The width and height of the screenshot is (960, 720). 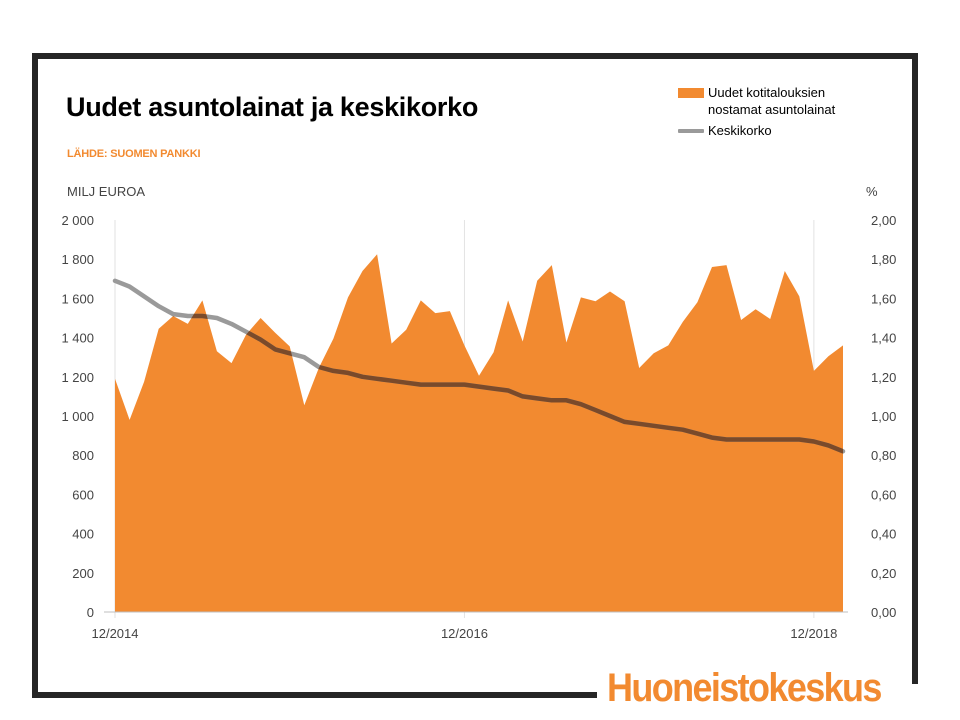 I want to click on chart-title: Uudet asuntolainat ja keskikorko, so click(x=272, y=107).